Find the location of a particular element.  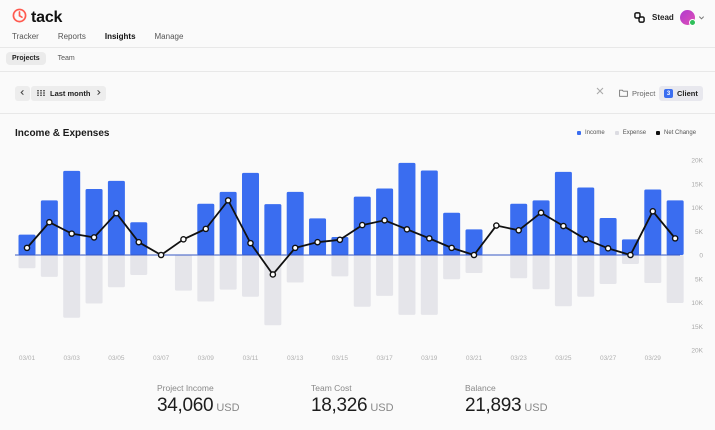

stat-value: 34,060 USD is located at coordinates (198, 406).